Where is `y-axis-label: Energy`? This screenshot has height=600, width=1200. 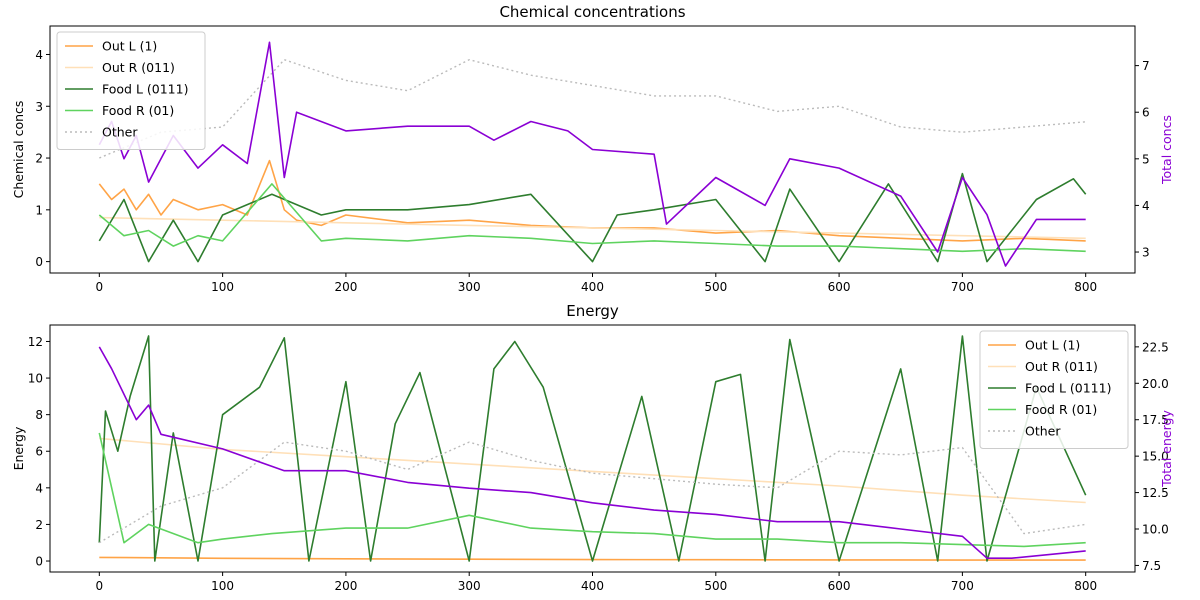
y-axis-label: Energy is located at coordinates (18, 448).